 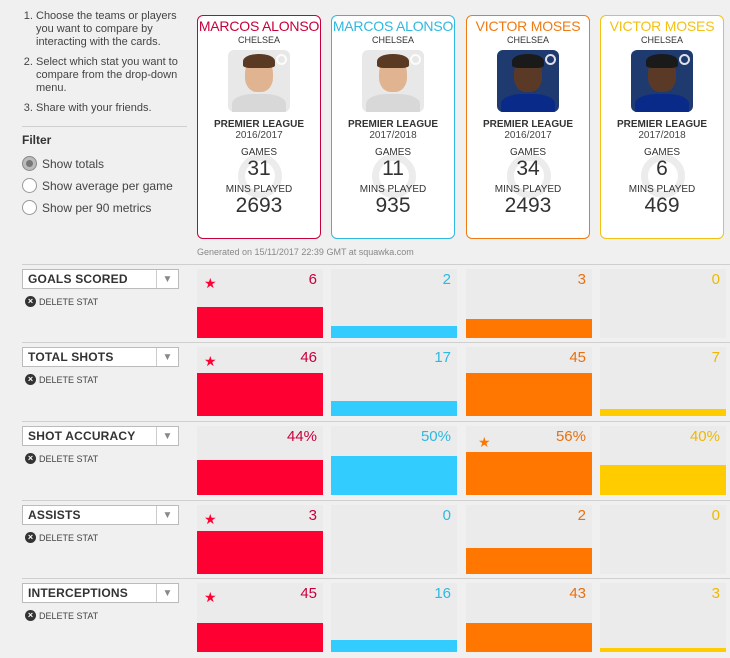 I want to click on stat-cell: 2, so click(x=394, y=303).